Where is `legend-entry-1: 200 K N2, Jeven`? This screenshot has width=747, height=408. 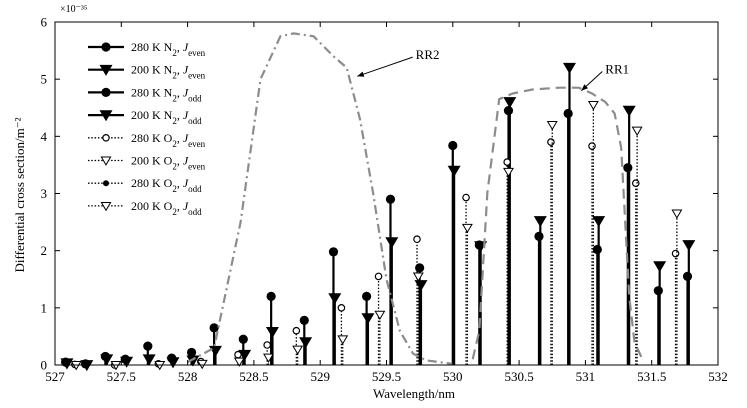
legend-entry-1: 200 K N2, Jeven is located at coordinates (147, 72).